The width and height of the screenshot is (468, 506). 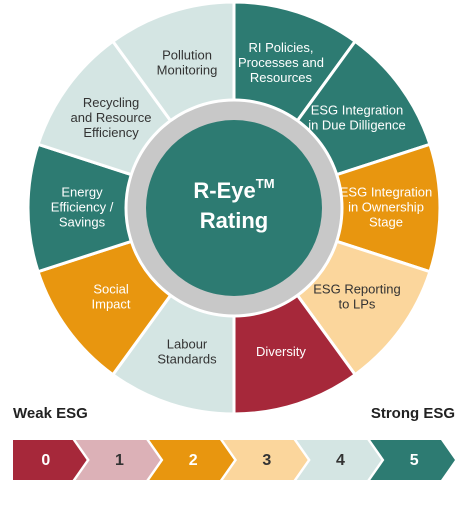 What do you see at coordinates (45, 460) in the screenshot?
I see `scale-step: 0` at bounding box center [45, 460].